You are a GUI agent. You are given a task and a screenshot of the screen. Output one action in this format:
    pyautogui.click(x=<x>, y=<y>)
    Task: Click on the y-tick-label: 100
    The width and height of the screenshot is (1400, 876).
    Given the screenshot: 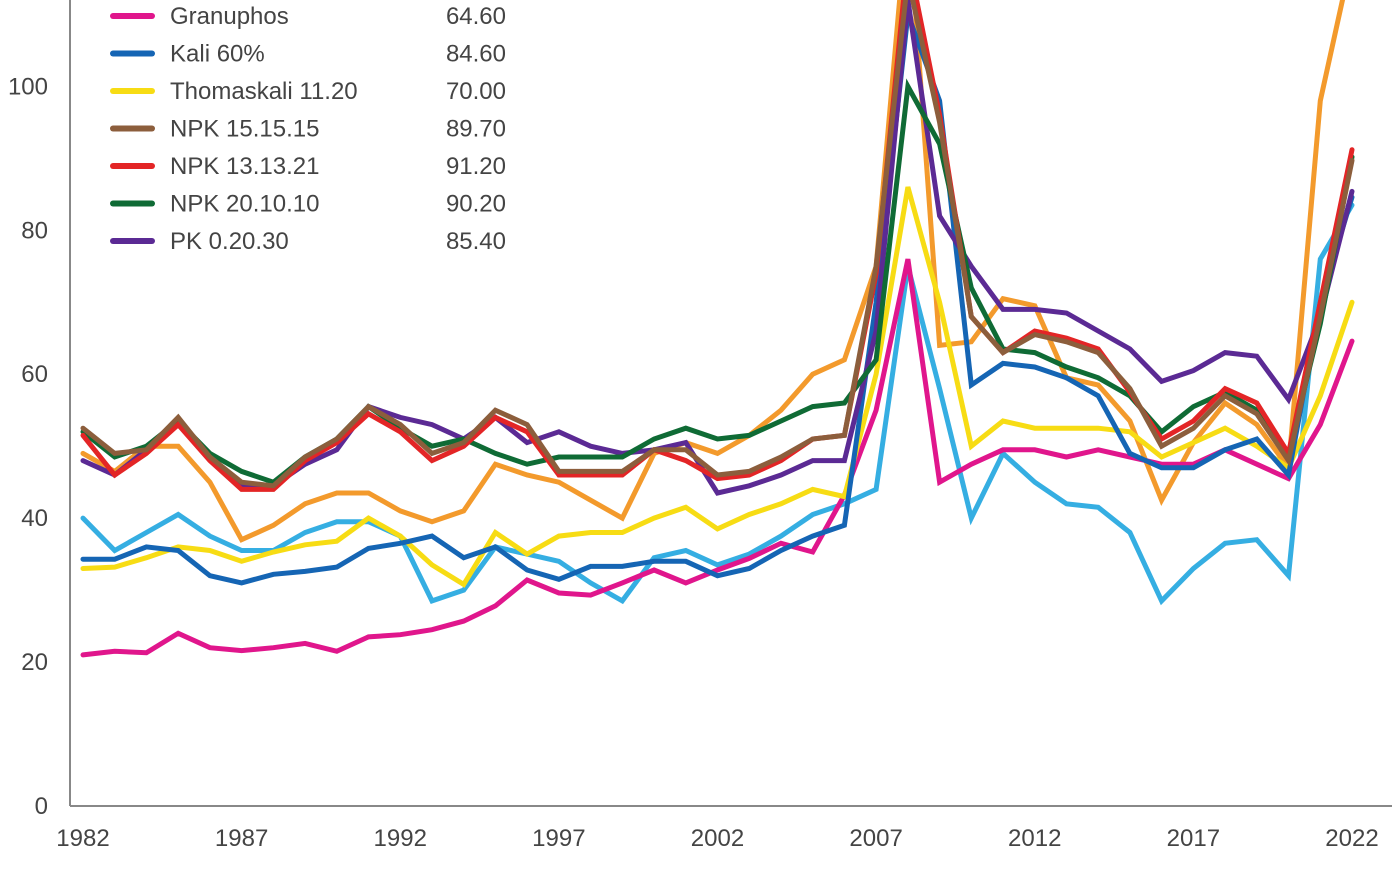 What is the action you would take?
    pyautogui.click(x=28, y=86)
    